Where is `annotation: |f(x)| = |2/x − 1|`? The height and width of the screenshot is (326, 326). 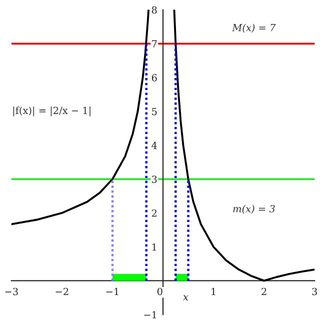
annotation: |f(x)| = |2/x − 1| is located at coordinates (51, 111).